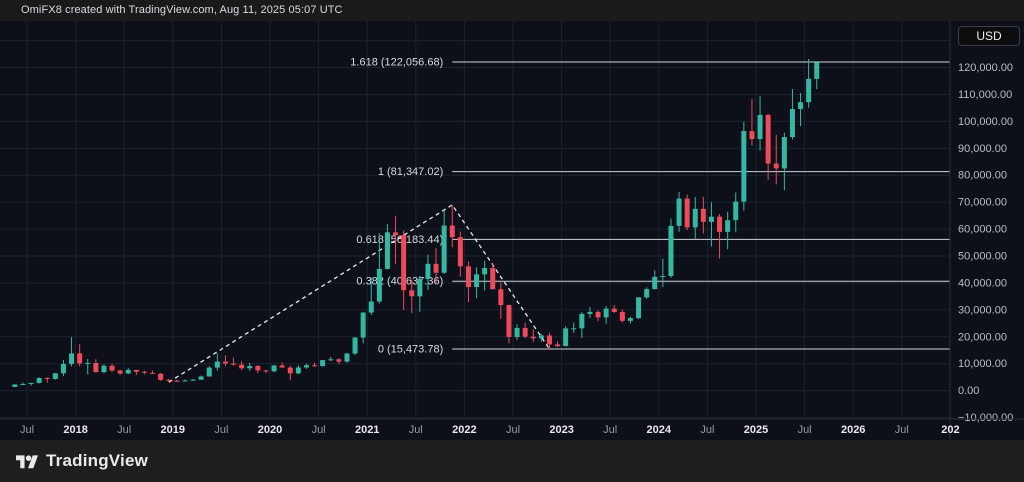 The height and width of the screenshot is (482, 1024). Describe the element at coordinates (561, 430) in the screenshot. I see `time-axis-label: 2023` at that location.